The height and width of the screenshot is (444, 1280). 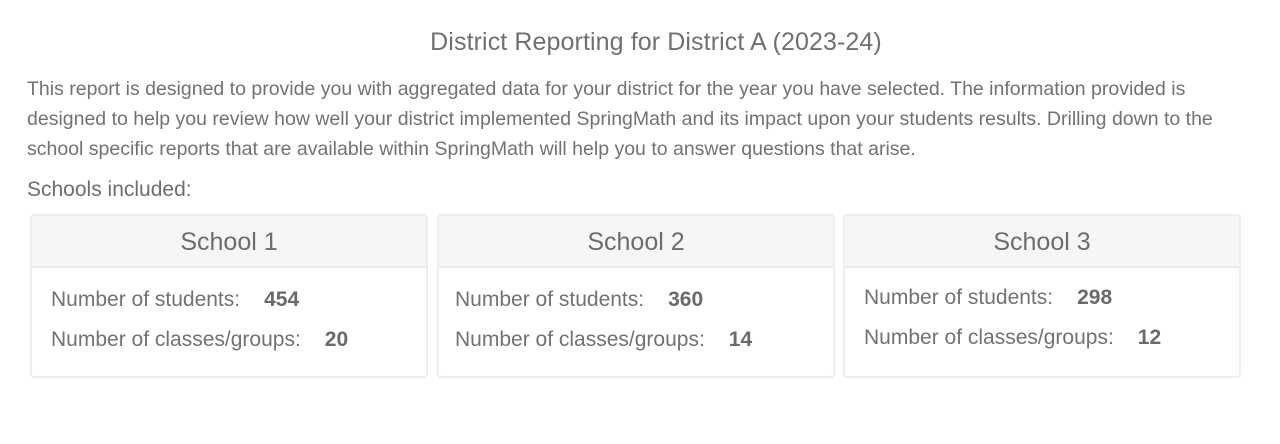 I want to click on classes-count-row: Number of classes/groups: 20, so click(x=199, y=340).